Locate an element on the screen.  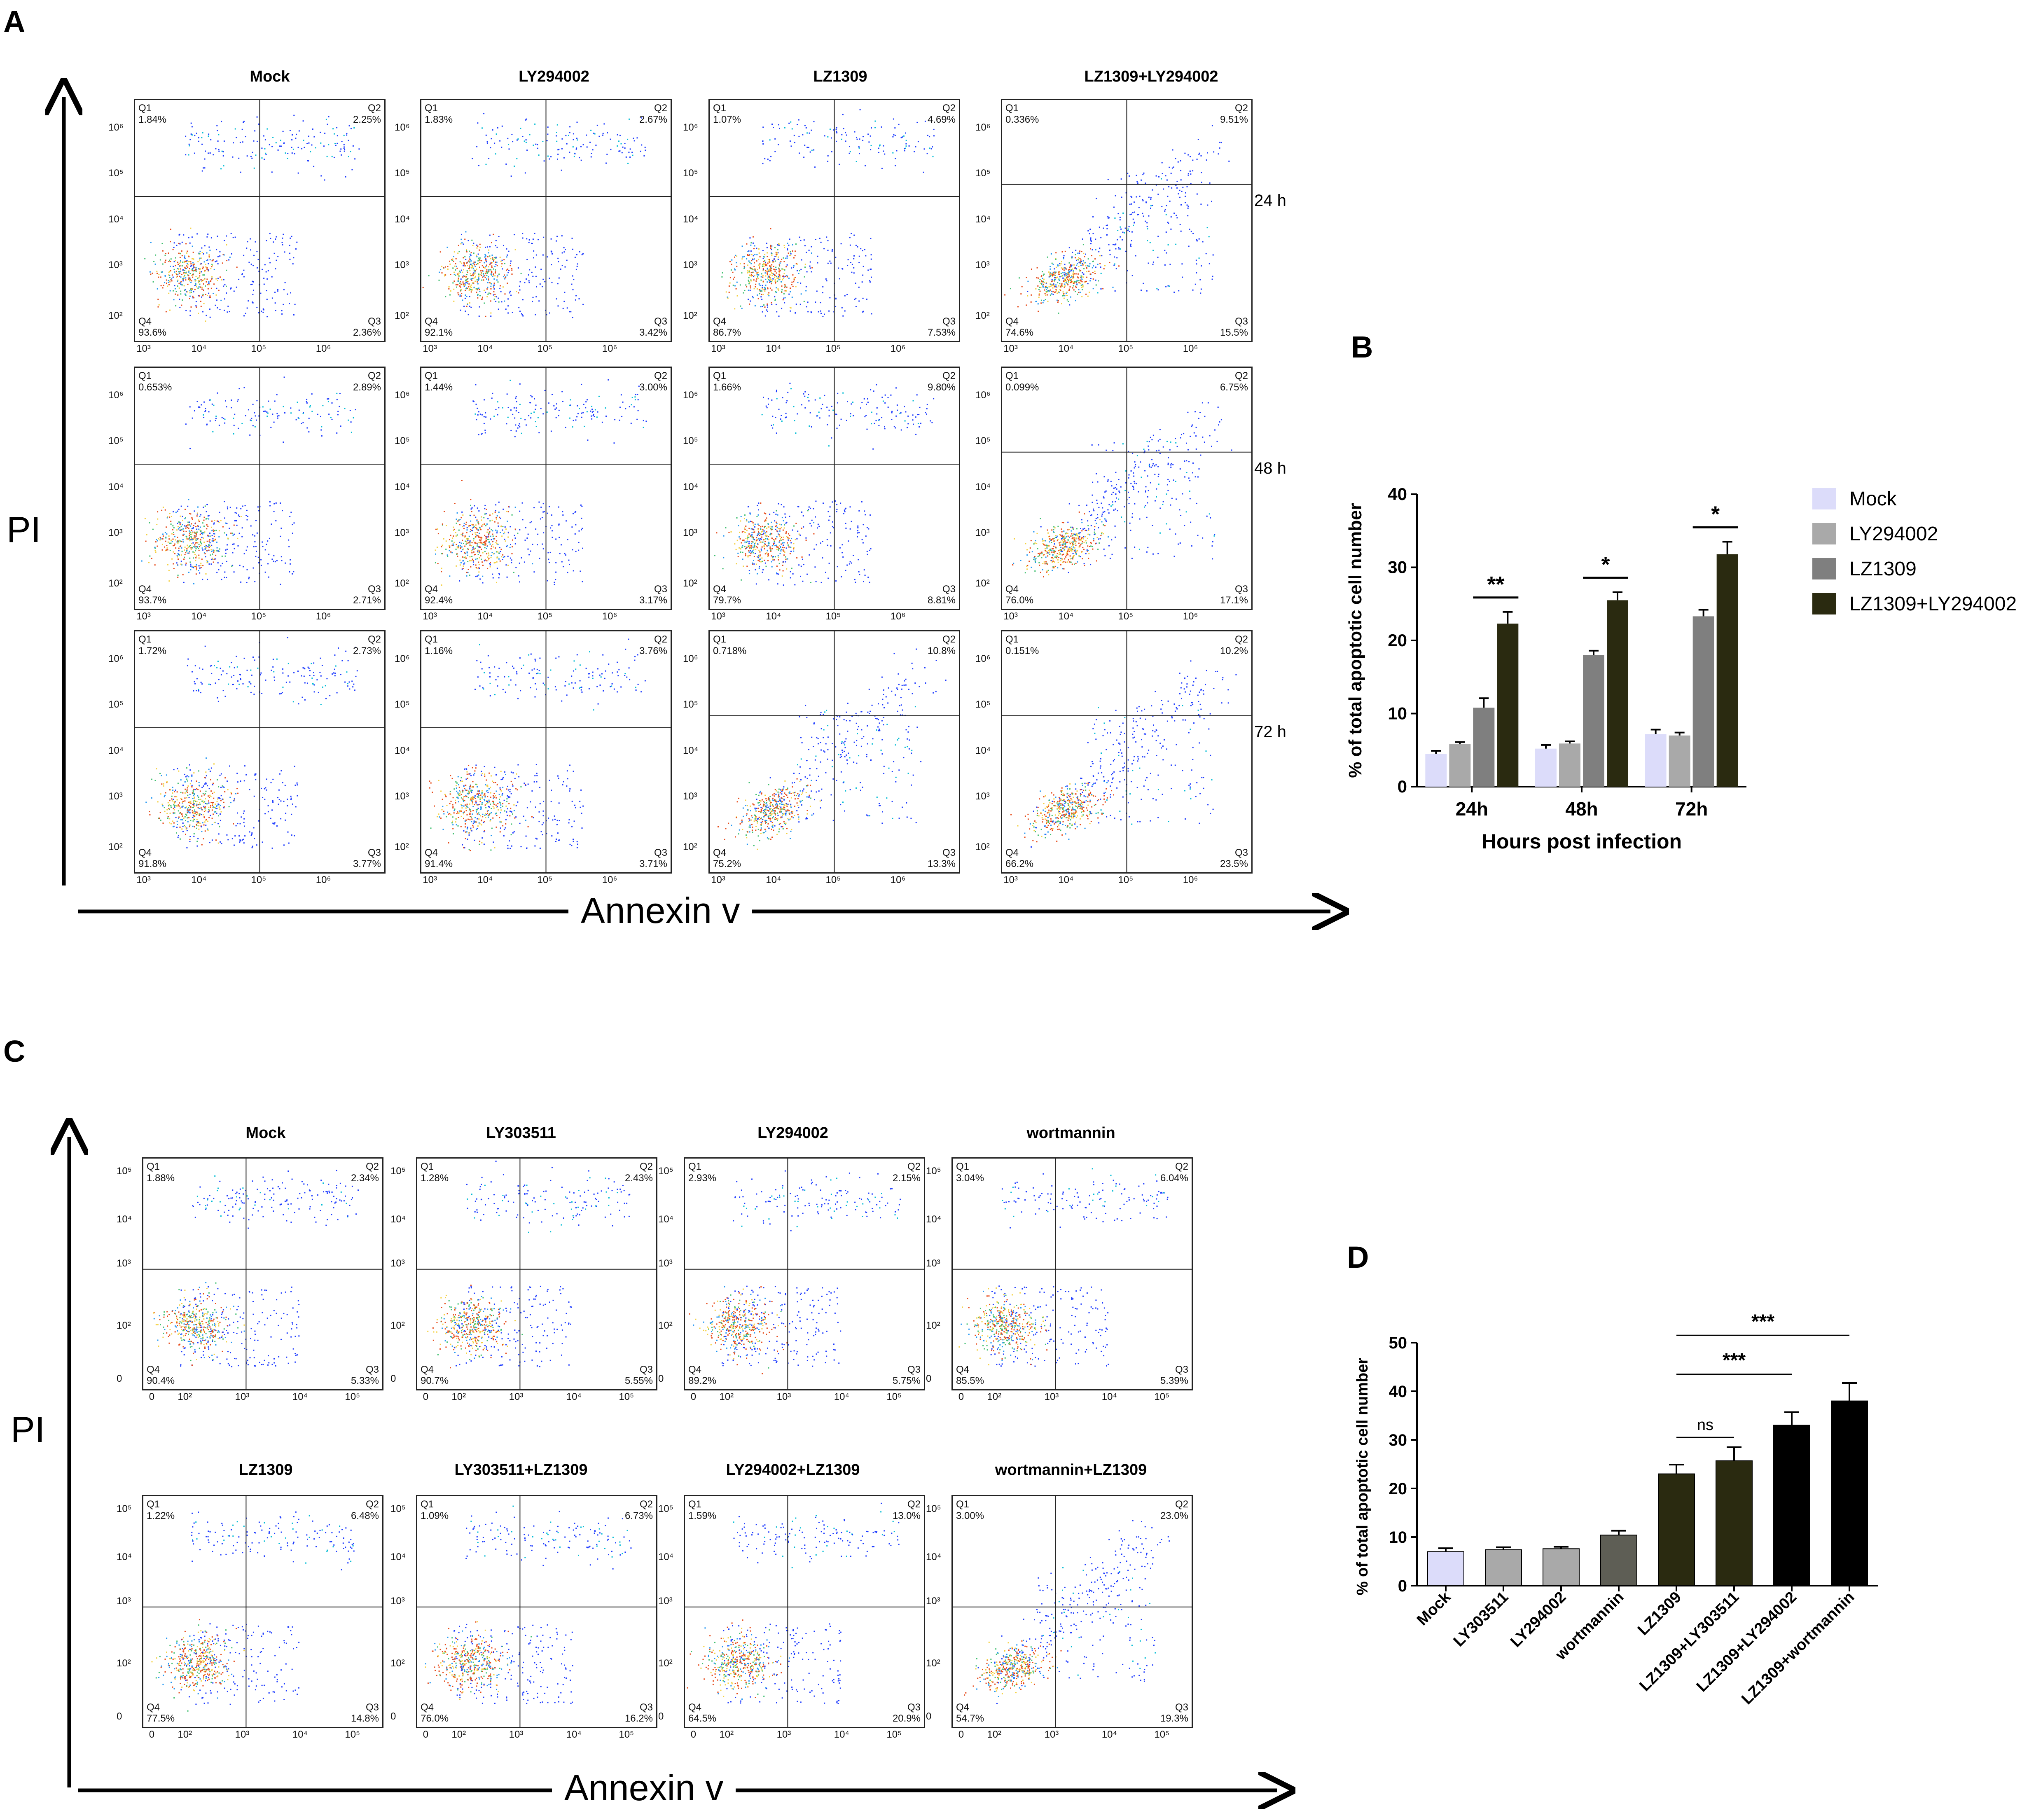
y-tick-label: 10⁶ is located at coordinates (983, 127).